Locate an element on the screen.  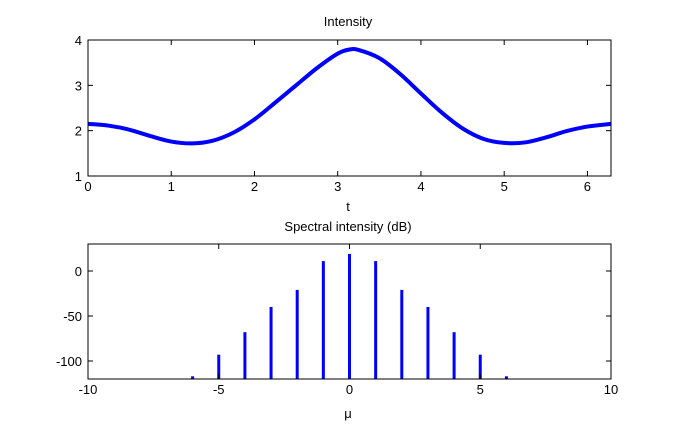
intensity-xtick-label: 0 is located at coordinates (87, 186).